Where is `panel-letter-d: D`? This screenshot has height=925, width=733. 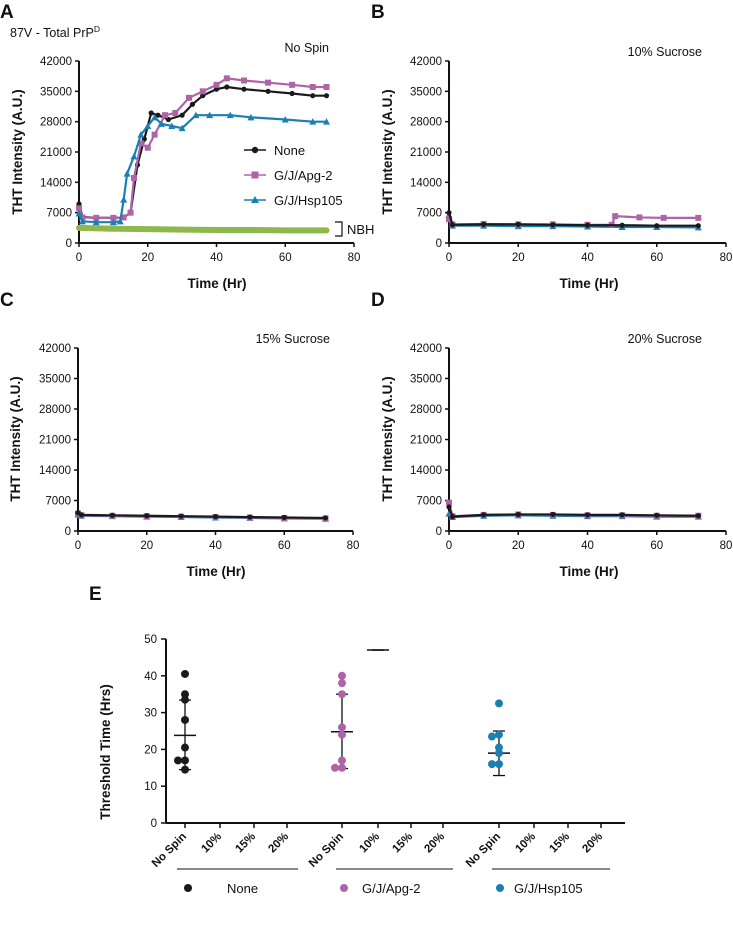
panel-letter-d: D is located at coordinates (378, 300).